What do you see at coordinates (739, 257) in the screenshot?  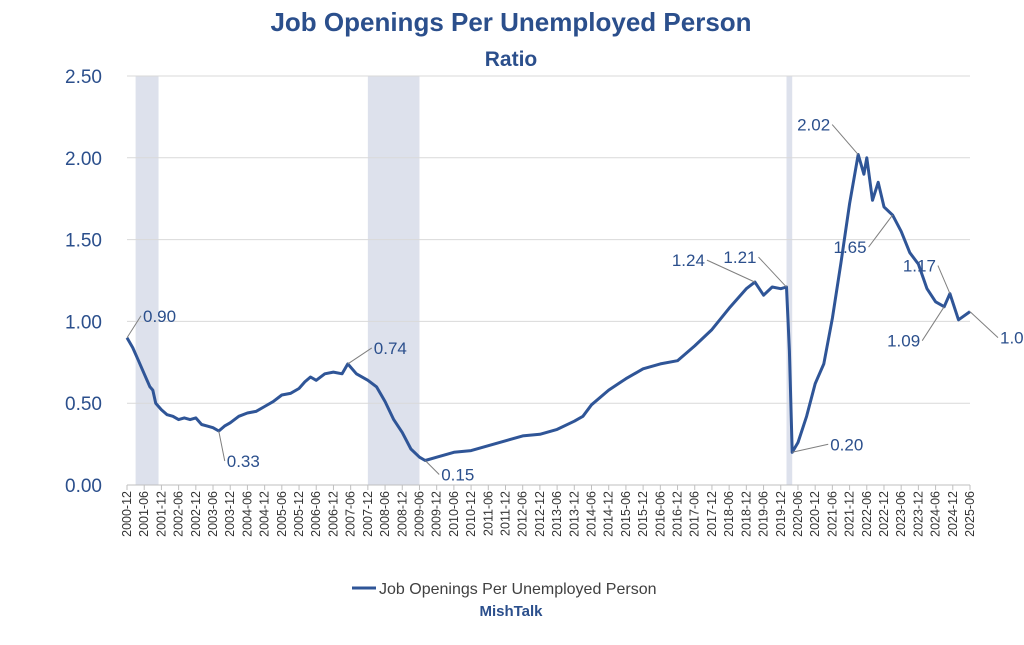 I see `annotation-label: 1.21` at bounding box center [739, 257].